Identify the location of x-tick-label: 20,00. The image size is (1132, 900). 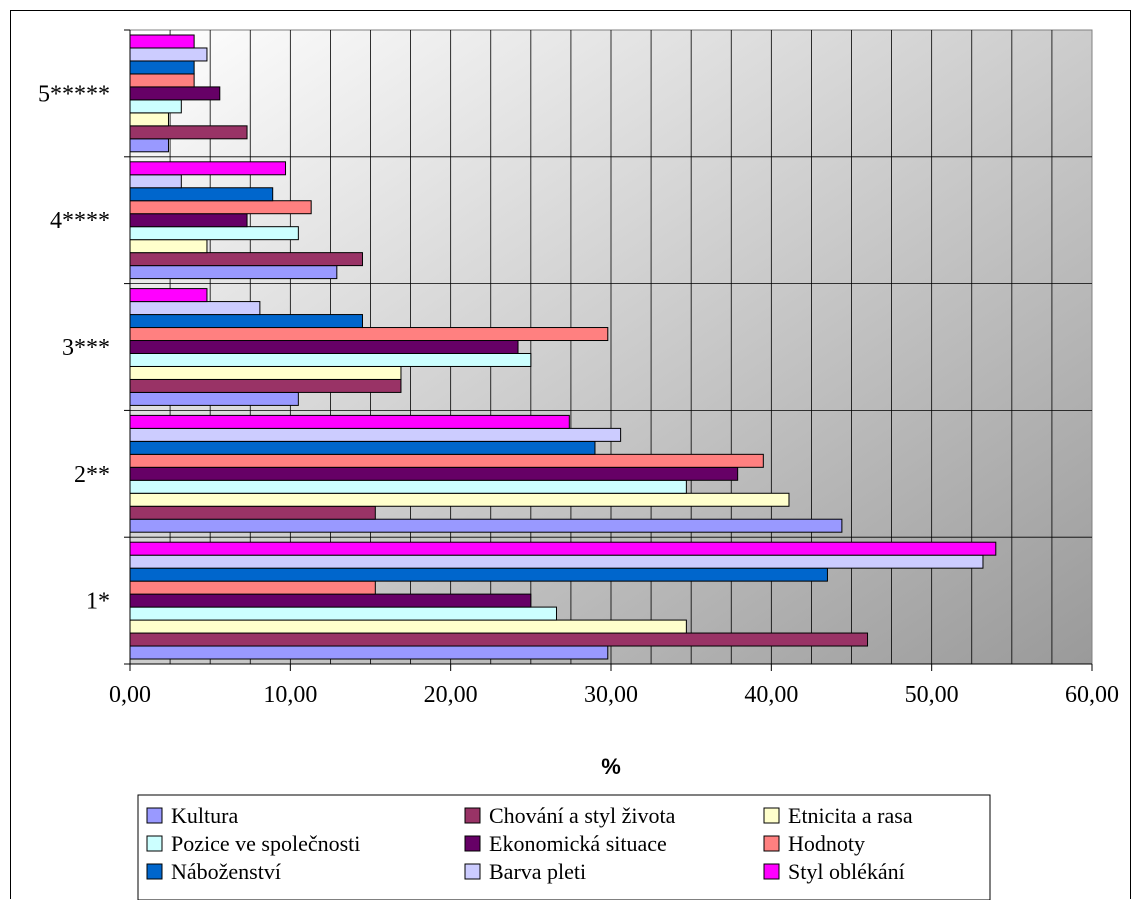
(451, 695).